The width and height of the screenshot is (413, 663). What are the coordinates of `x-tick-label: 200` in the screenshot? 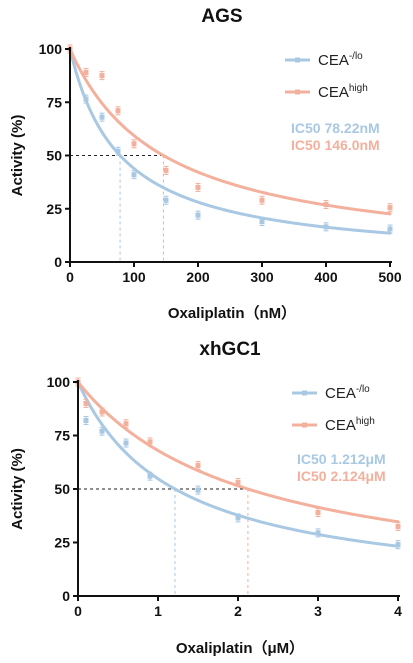 It's located at (198, 277).